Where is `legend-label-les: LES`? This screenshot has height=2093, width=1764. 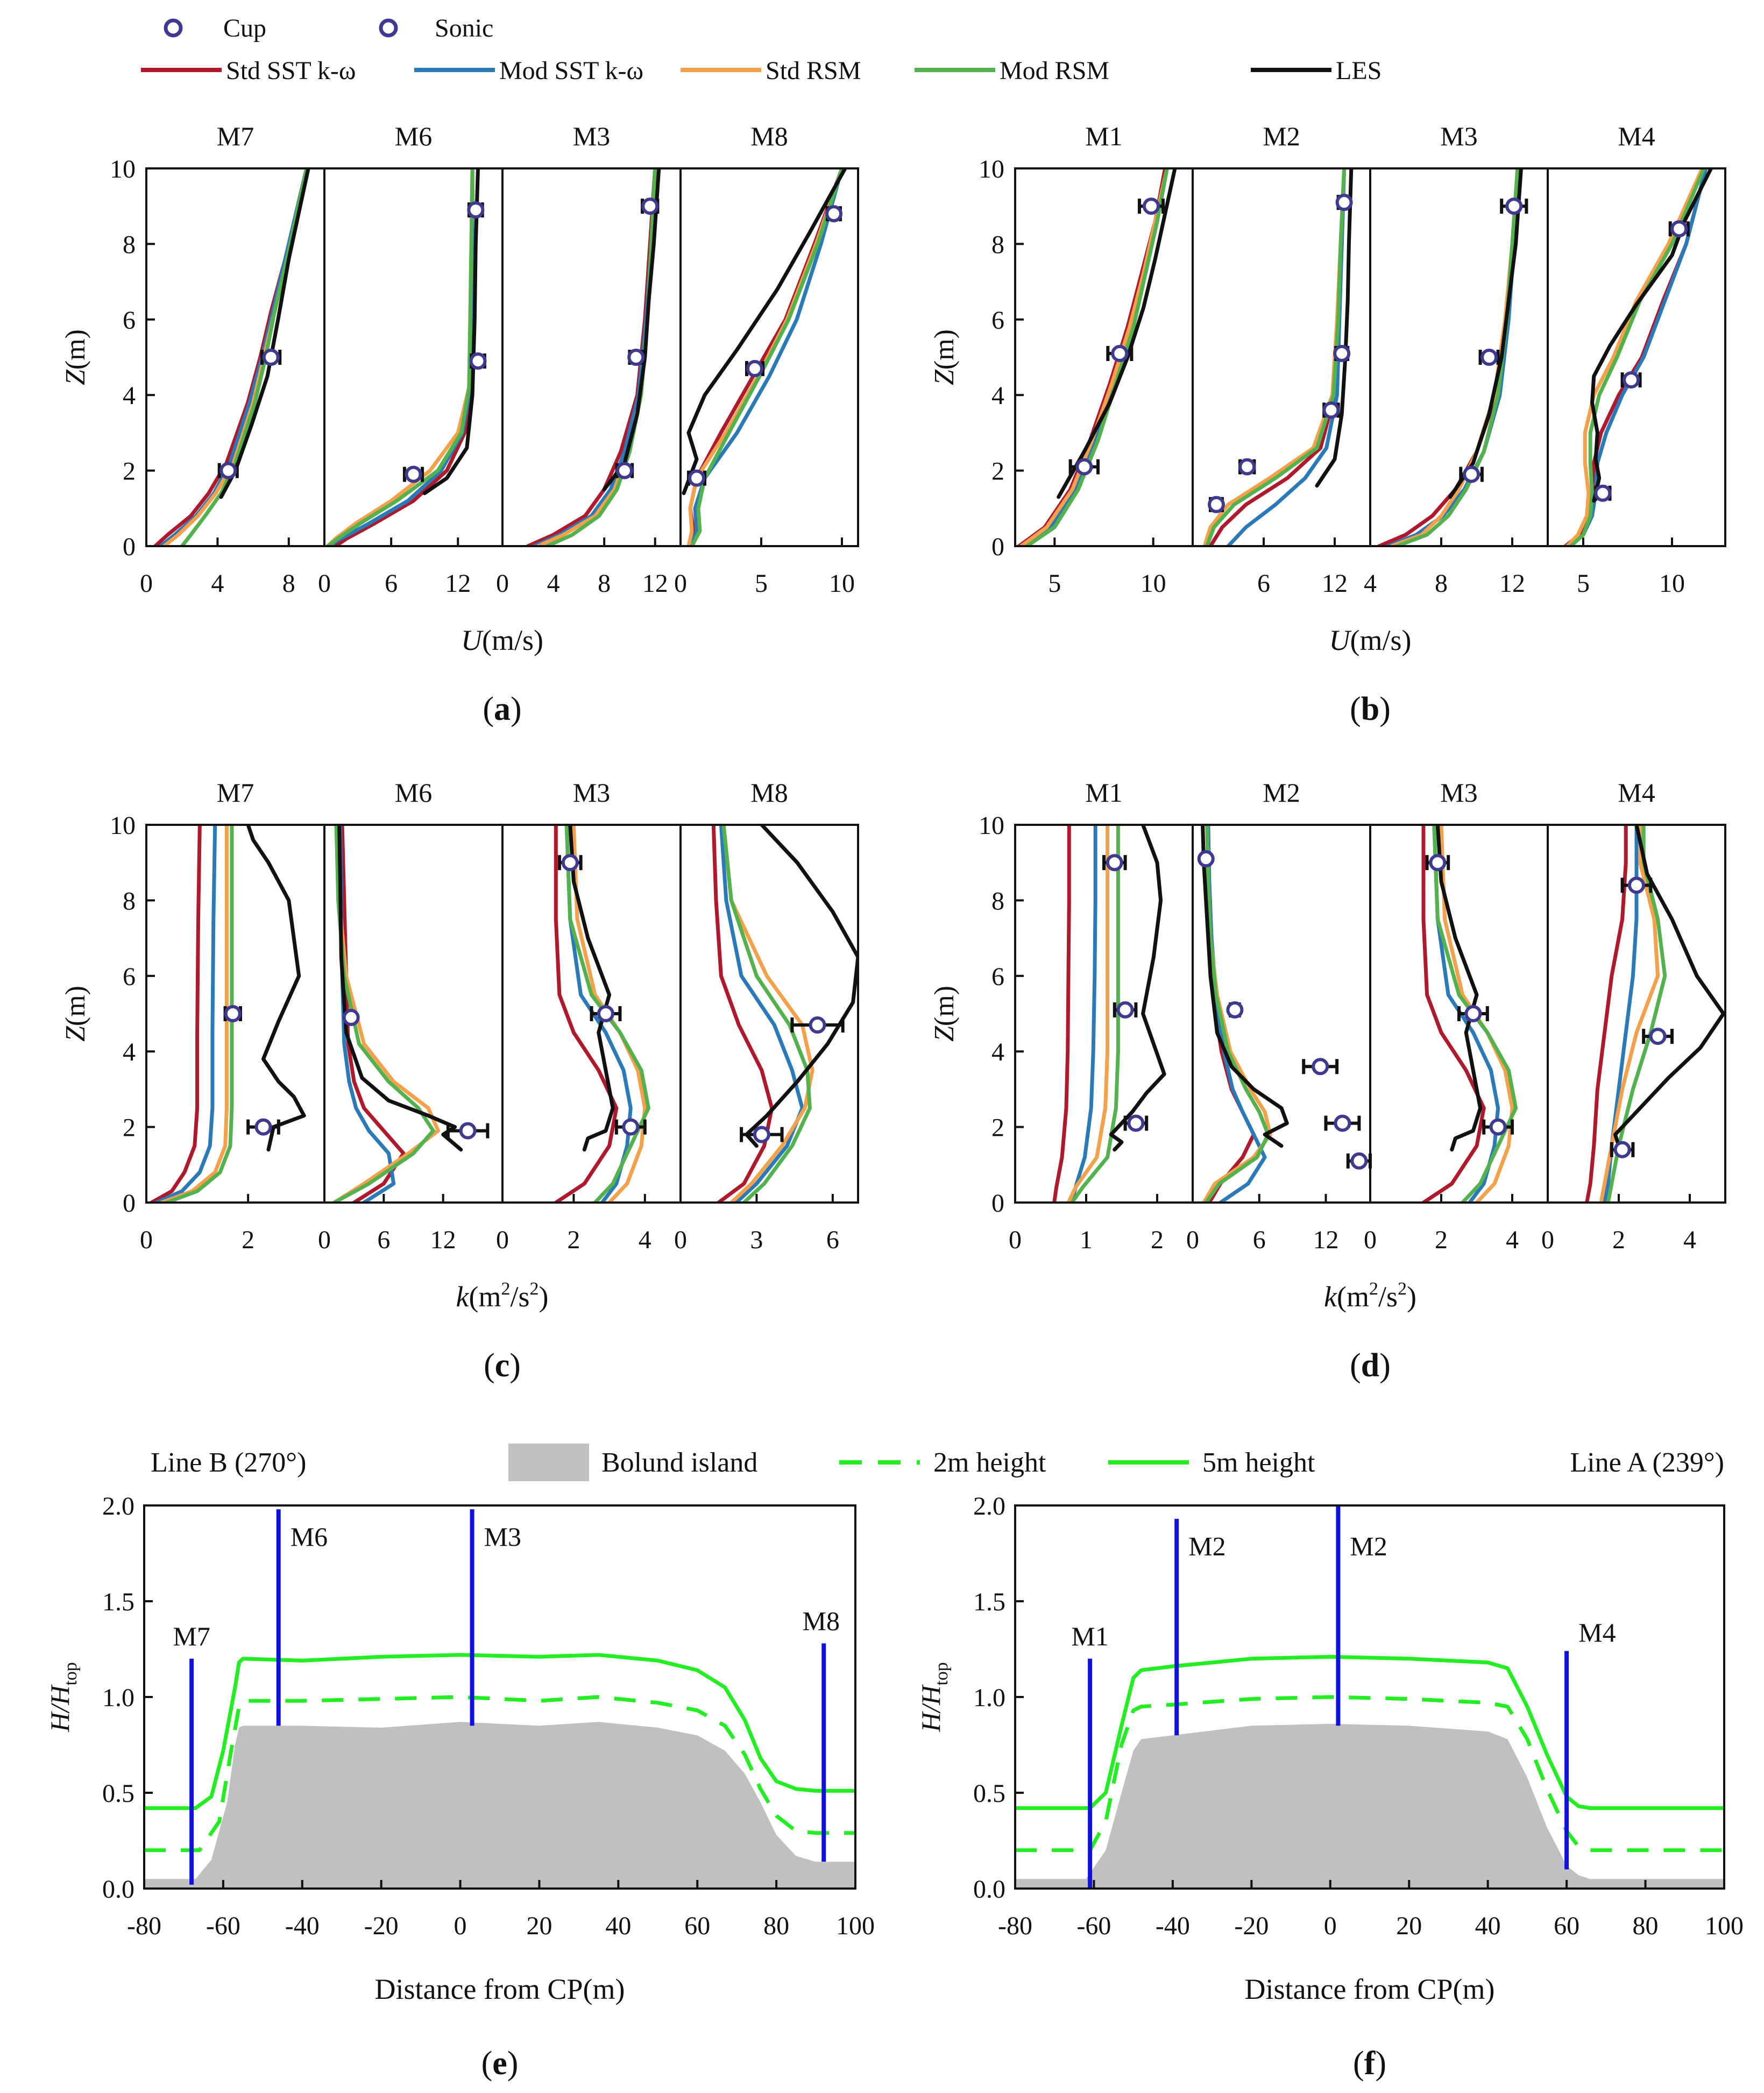
legend-label-les: LES is located at coordinates (1359, 70).